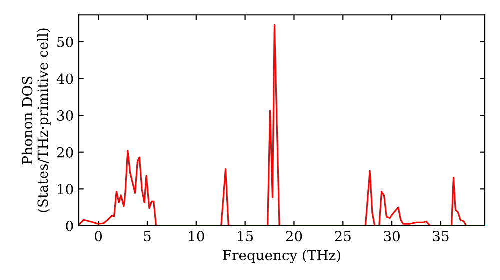 Image resolution: width=500 pixels, height=280 pixels. What do you see at coordinates (294, 236) in the screenshot?
I see `x-tick-label: 20` at bounding box center [294, 236].